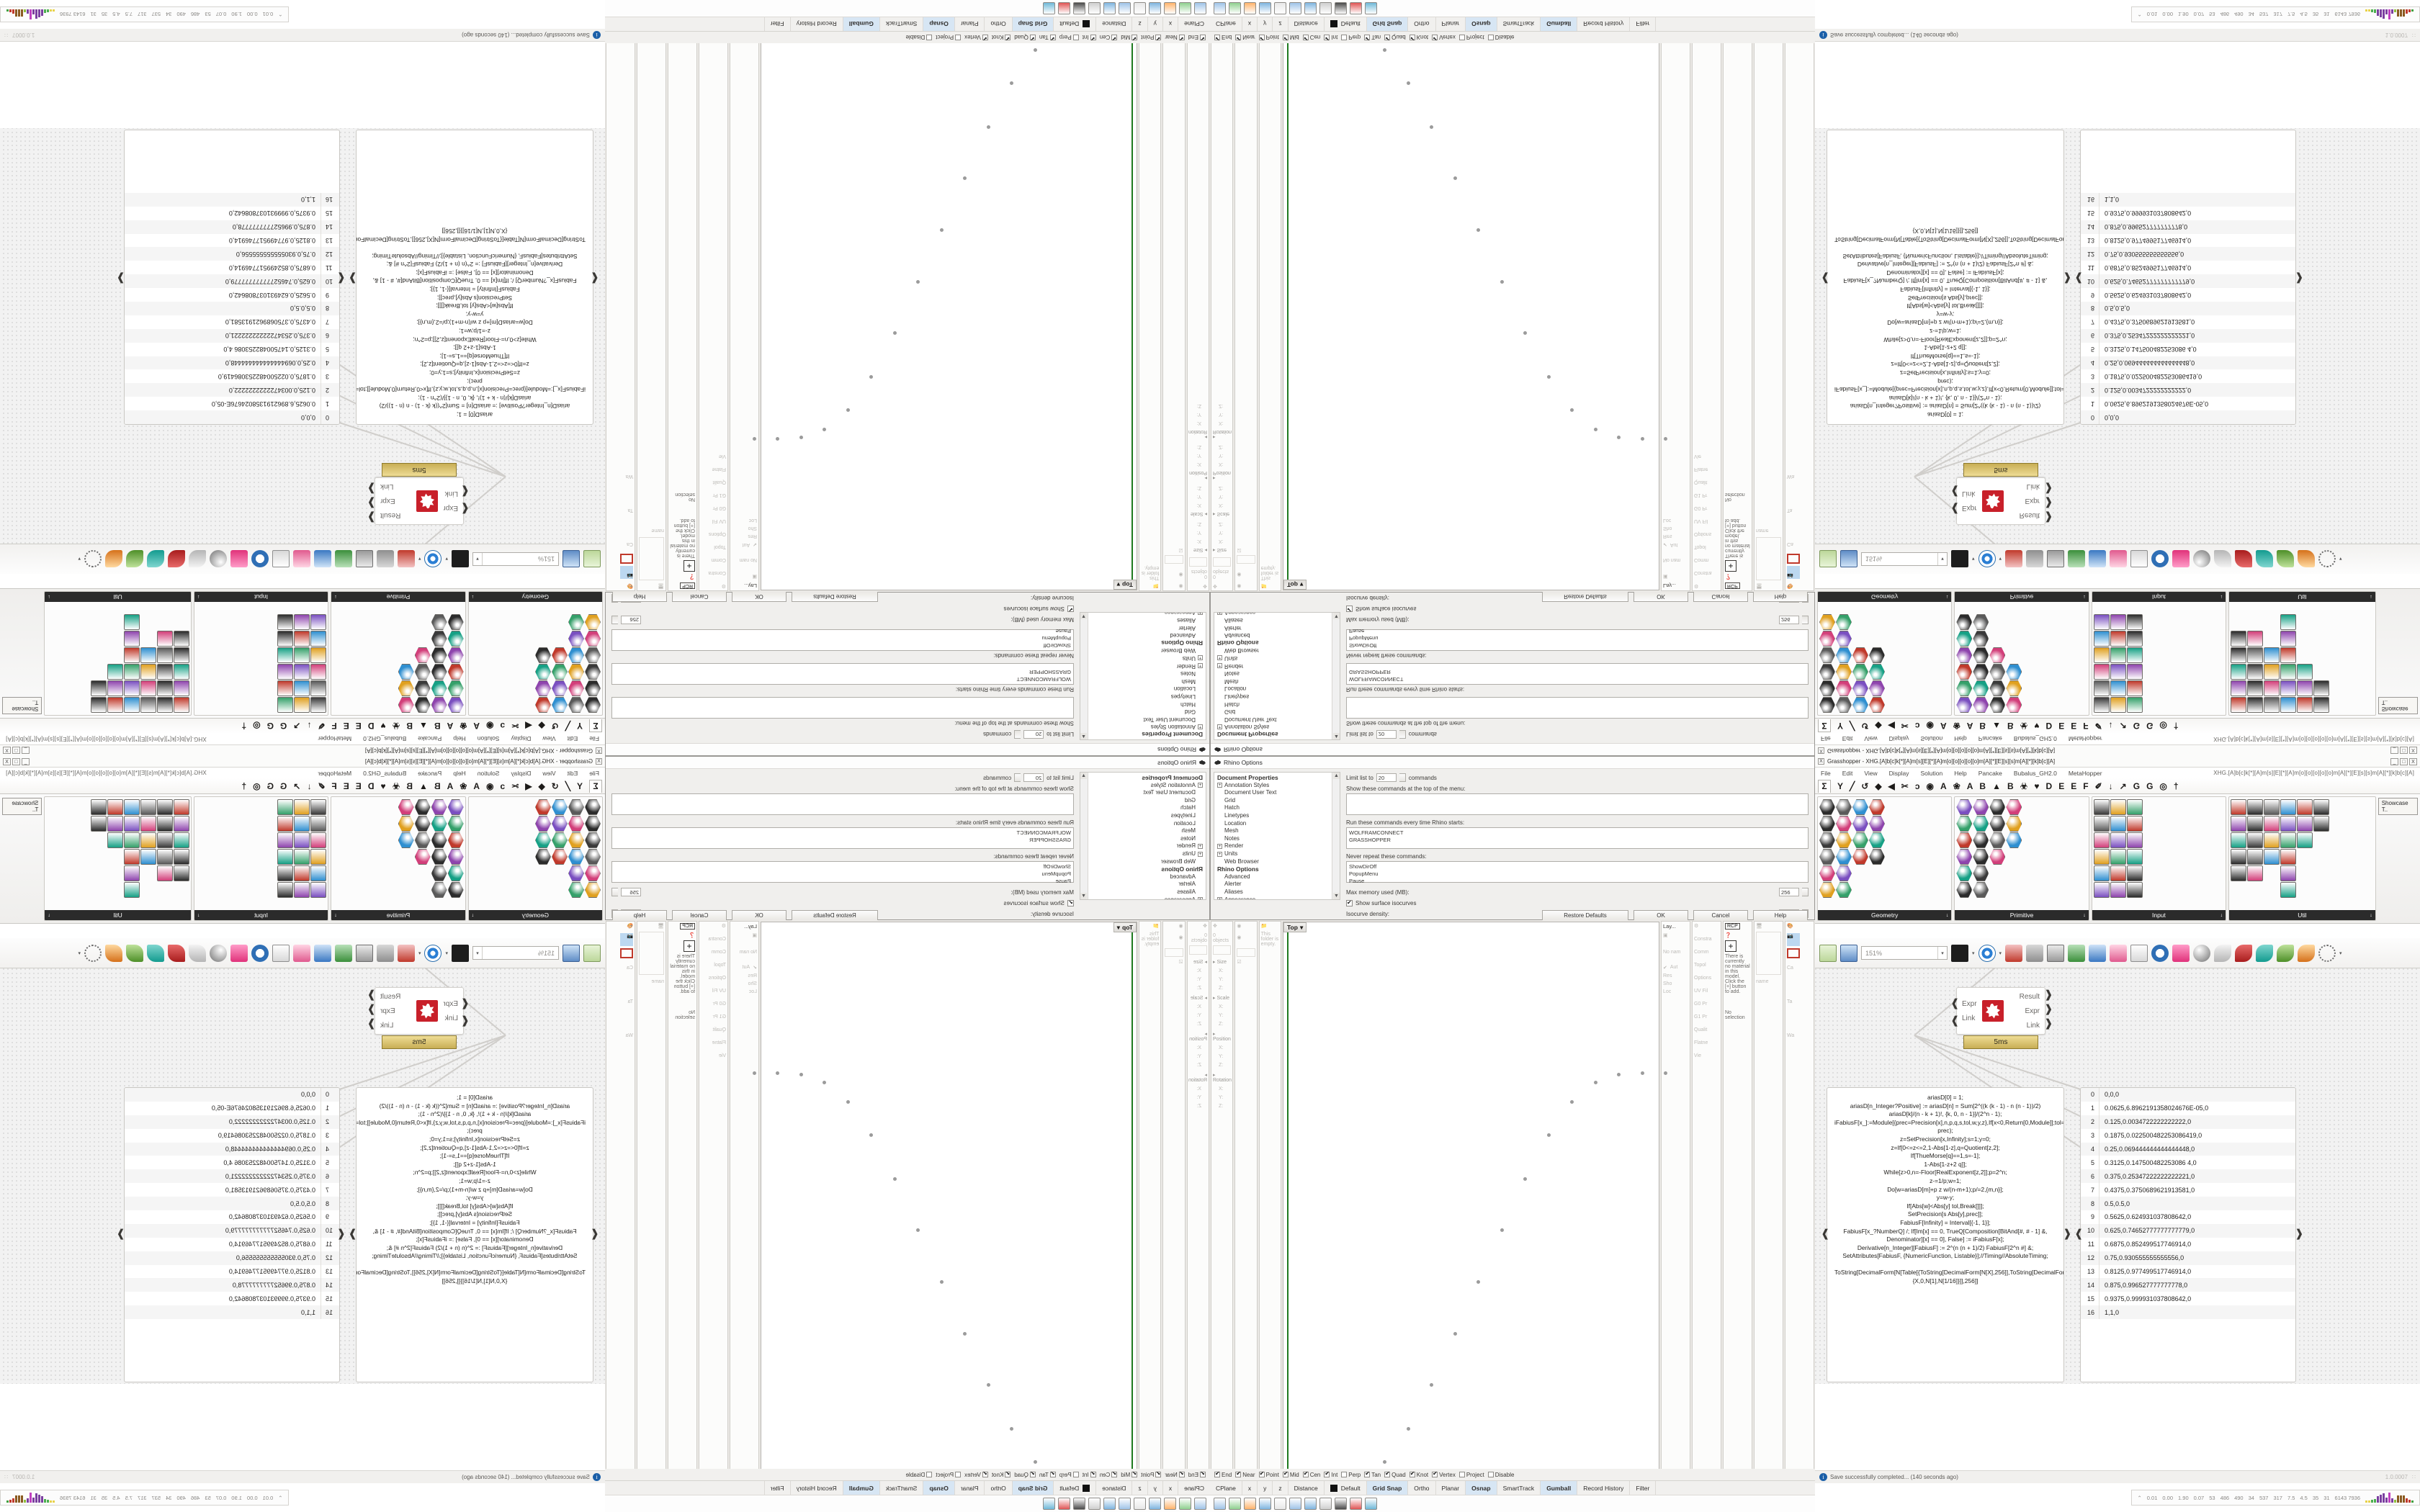  I want to click on gh-ribbon-tab-3: ↺, so click(1865, 726).